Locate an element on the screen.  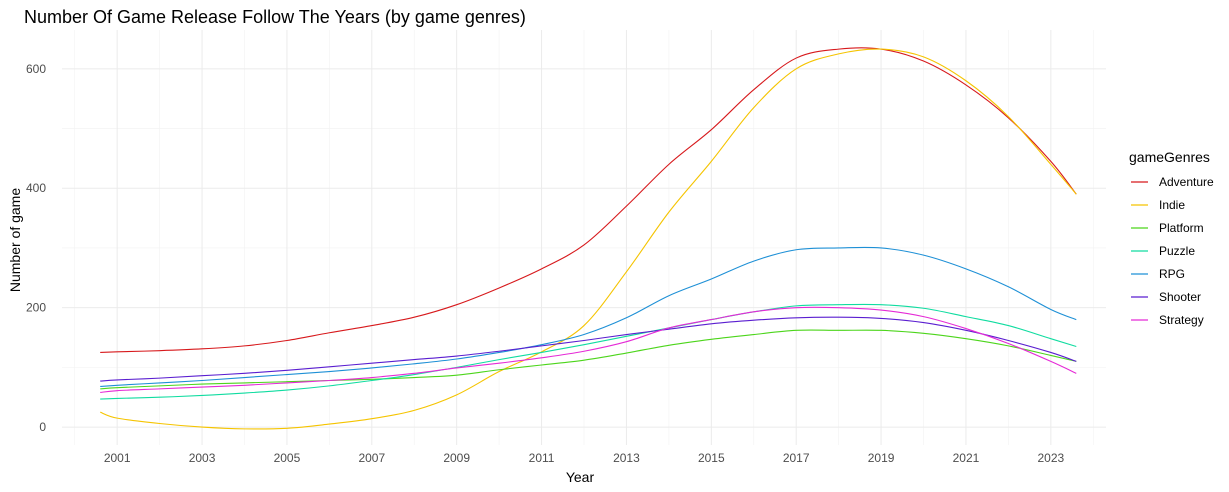
x-tick-label: 2011 is located at coordinates (542, 458).